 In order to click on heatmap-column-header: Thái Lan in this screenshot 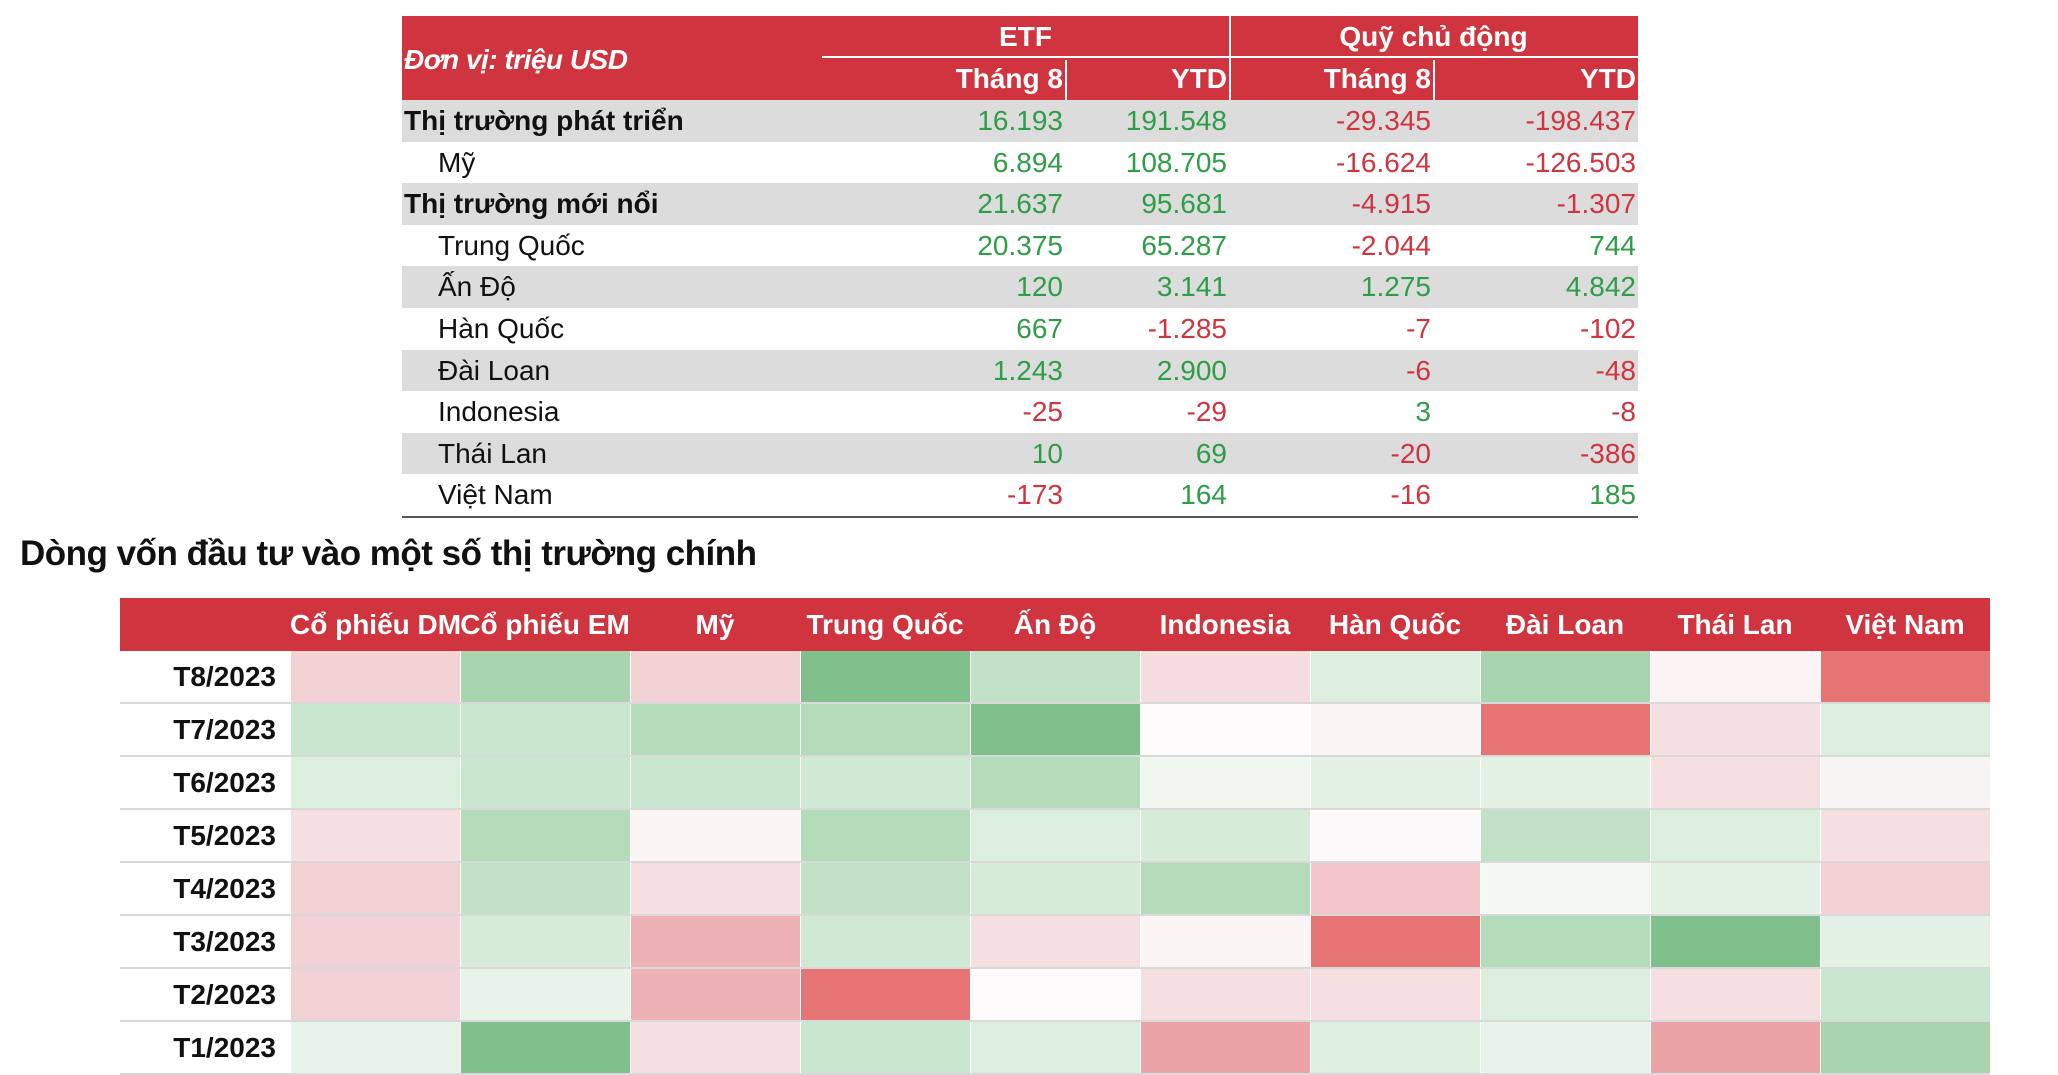, I will do `click(1735, 624)`.